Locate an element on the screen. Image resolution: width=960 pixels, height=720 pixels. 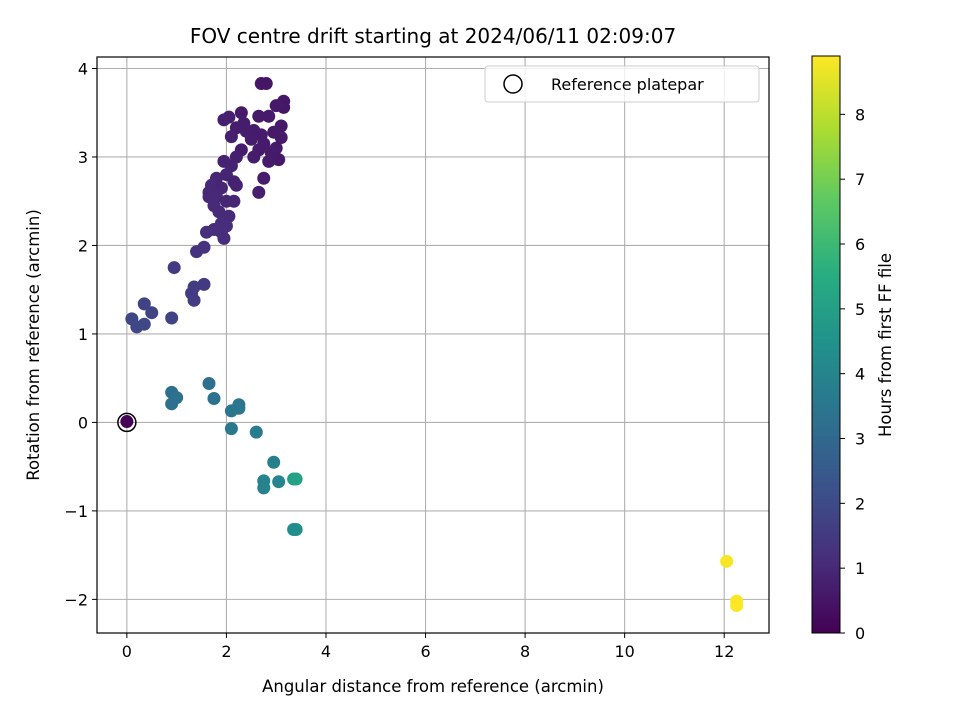
colorbar-tick-label: 5 is located at coordinates (860, 309).